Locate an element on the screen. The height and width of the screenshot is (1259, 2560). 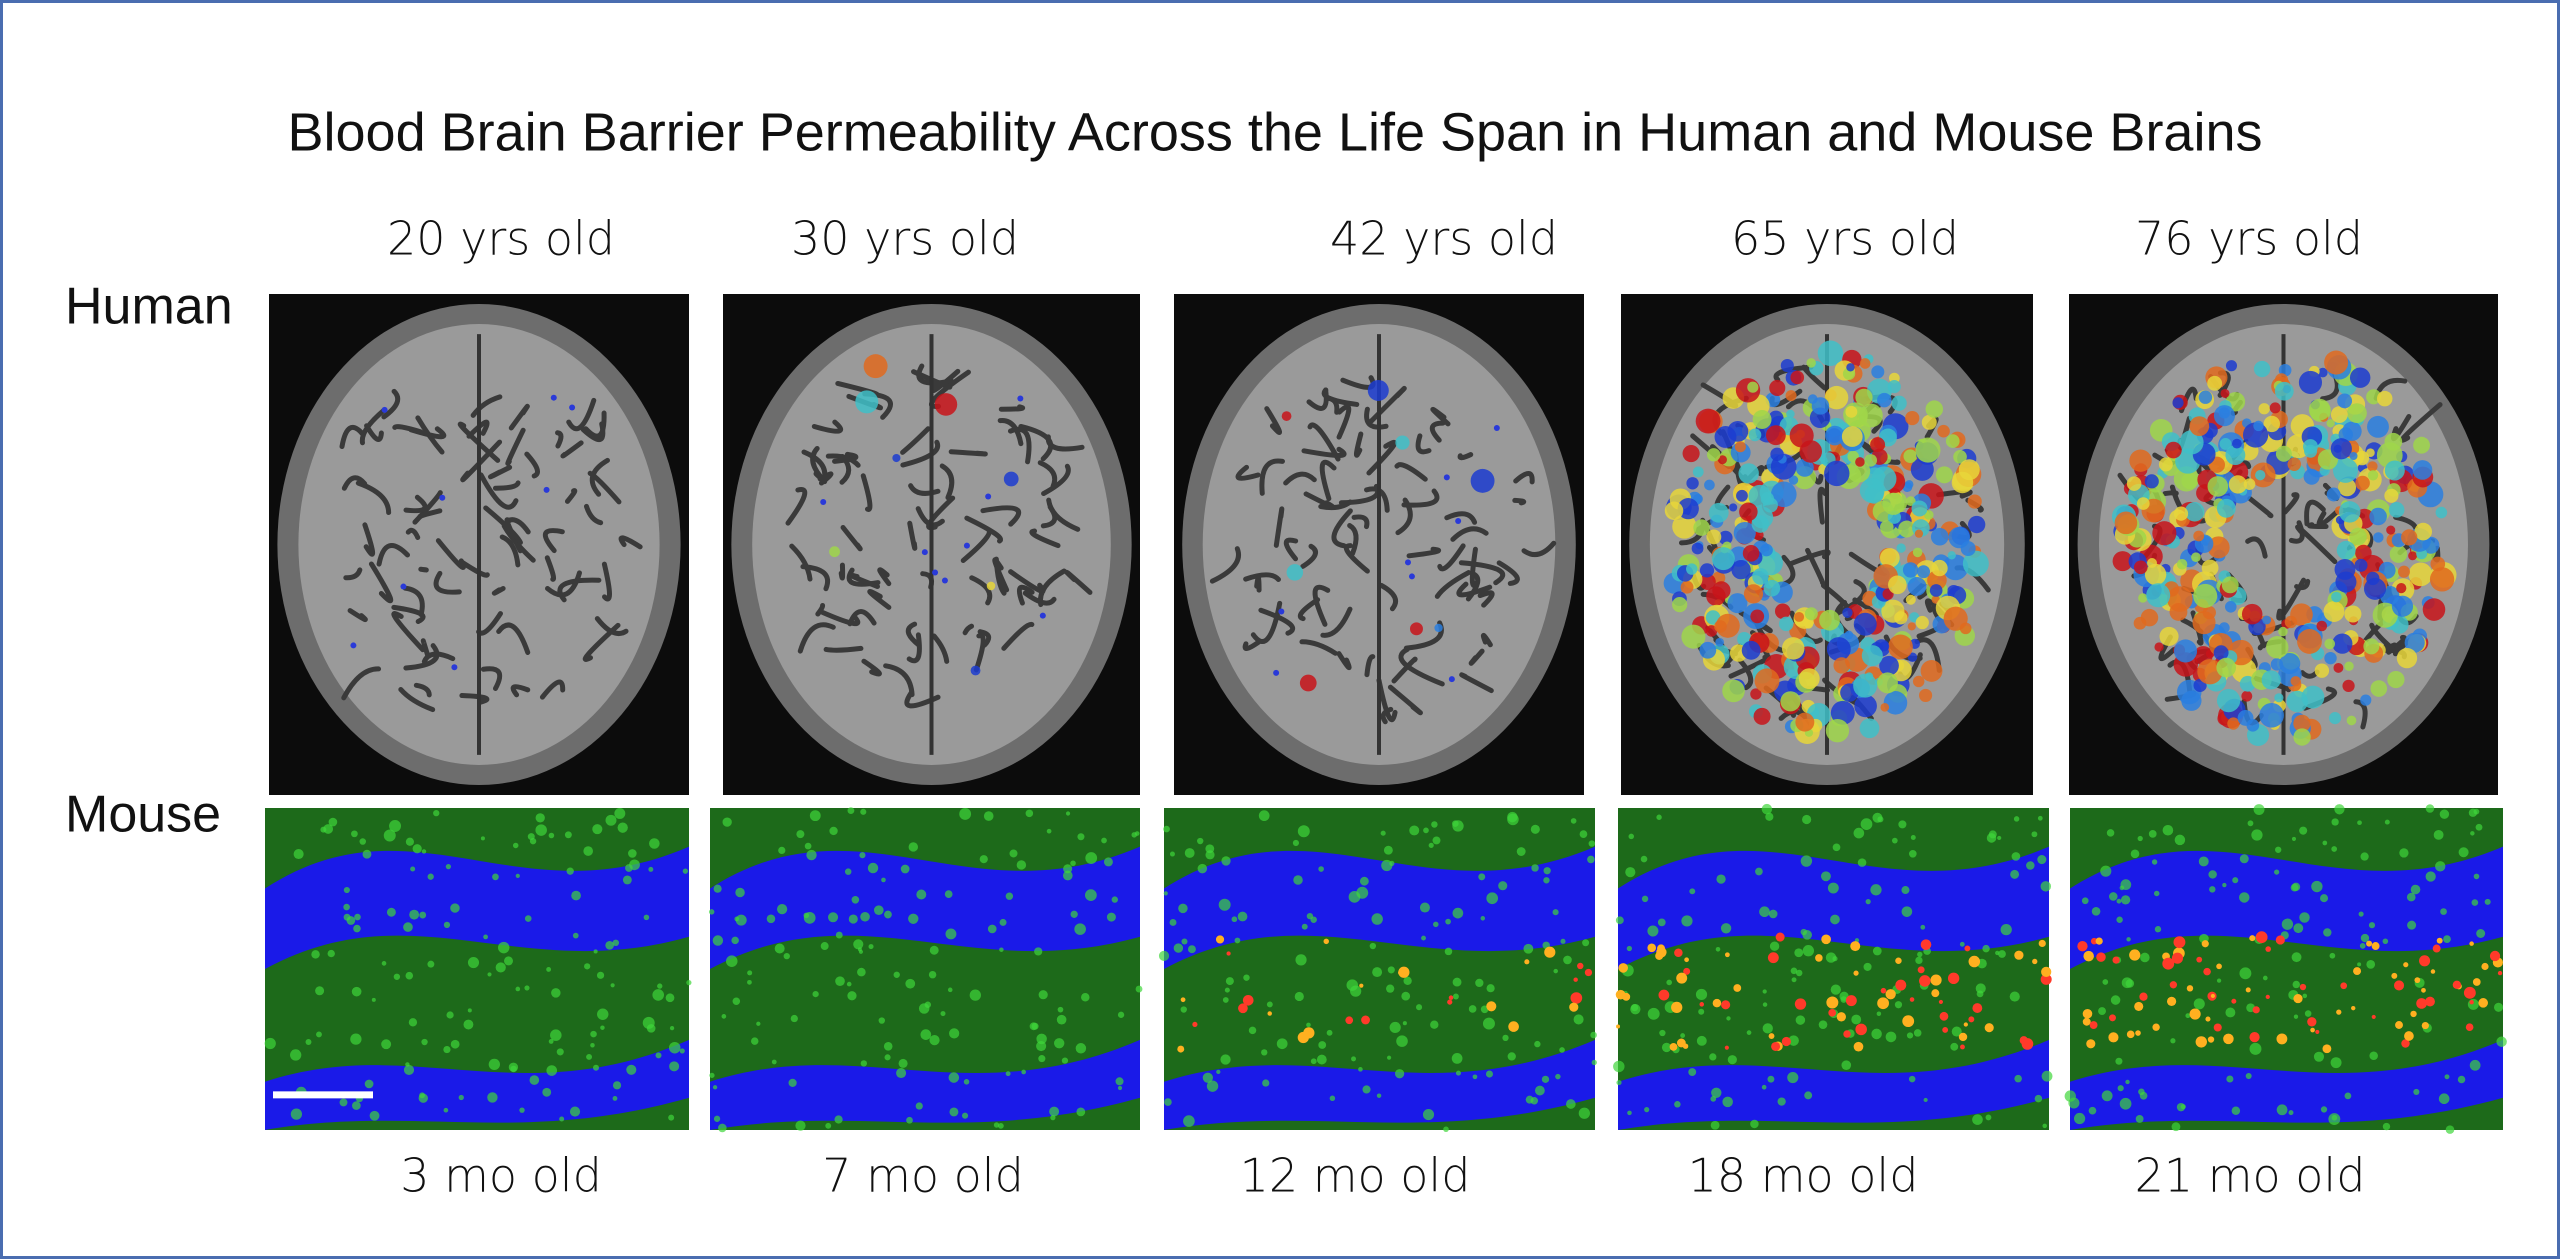
scale-bar is located at coordinates (323, 1095).